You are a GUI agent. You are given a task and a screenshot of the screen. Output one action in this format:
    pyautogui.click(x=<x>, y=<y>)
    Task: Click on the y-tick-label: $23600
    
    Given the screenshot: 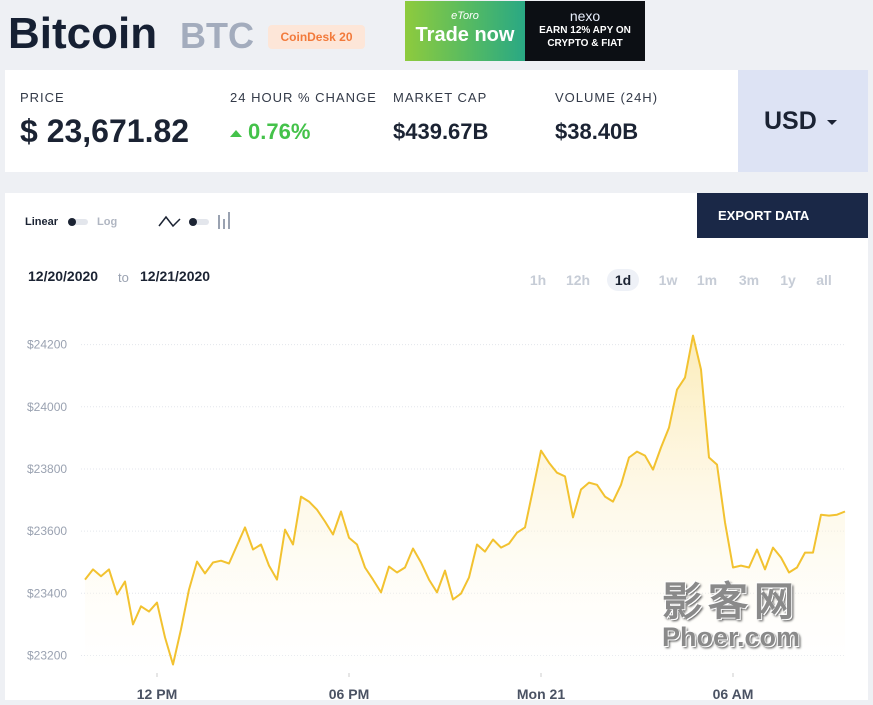 What is the action you would take?
    pyautogui.click(x=47, y=531)
    